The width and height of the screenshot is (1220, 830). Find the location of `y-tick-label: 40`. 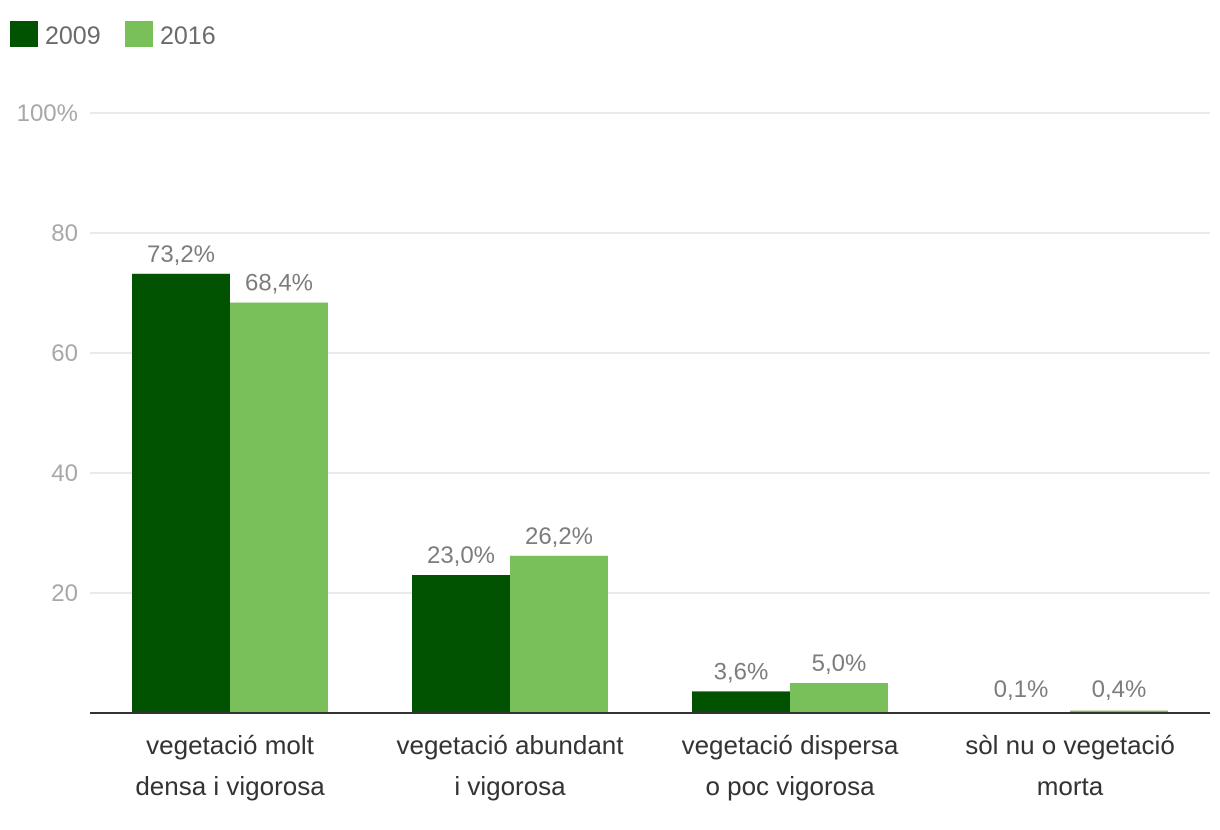

y-tick-label: 40 is located at coordinates (64, 473).